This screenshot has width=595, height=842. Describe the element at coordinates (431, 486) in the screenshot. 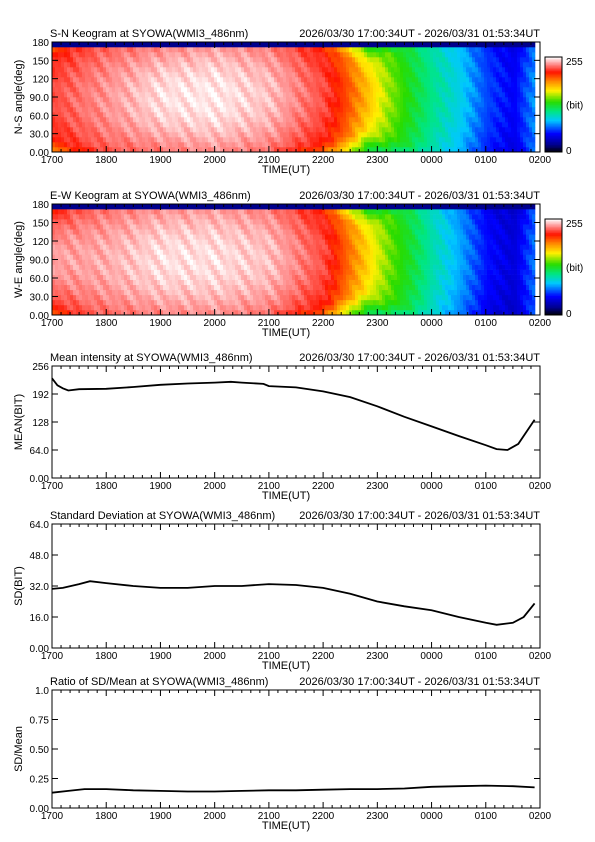

I see `mean-intensity-x-tick-label: 0000` at that location.